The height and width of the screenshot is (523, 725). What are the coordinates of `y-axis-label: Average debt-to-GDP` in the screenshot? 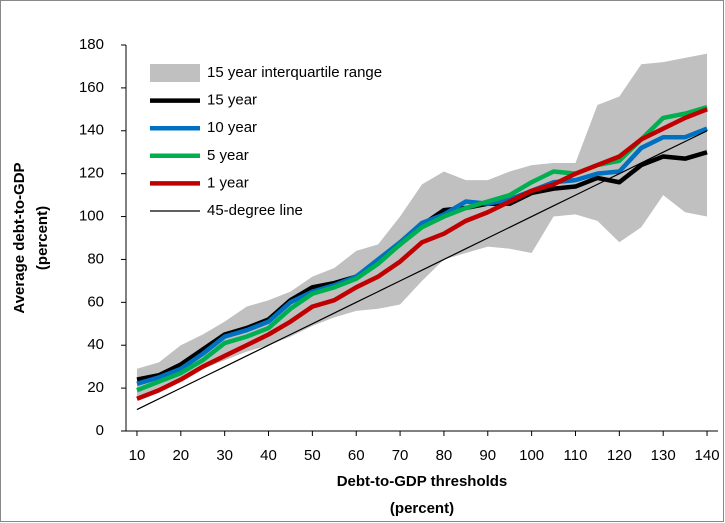 It's located at (19, 237).